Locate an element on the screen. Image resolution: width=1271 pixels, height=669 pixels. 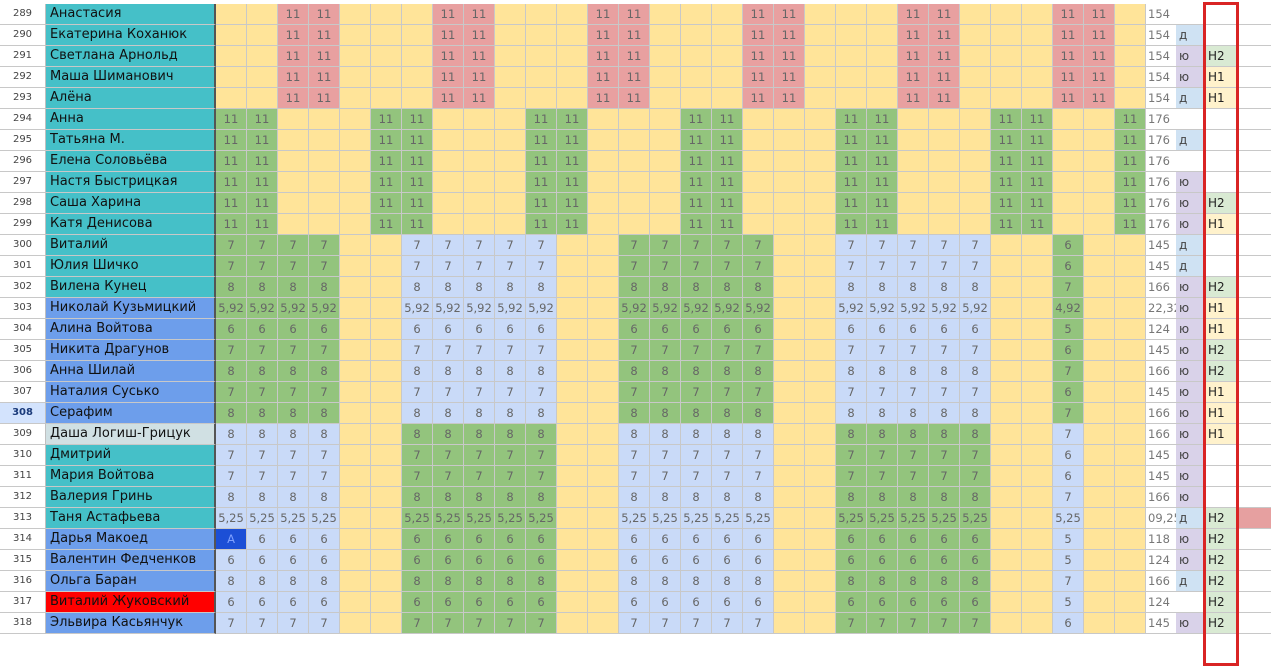
level-cell is located at coordinates (1221, 476).